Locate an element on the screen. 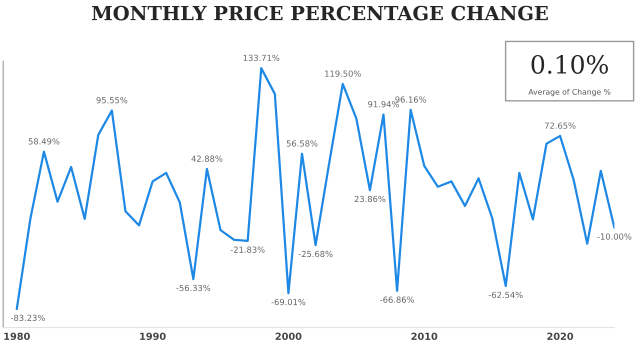 The width and height of the screenshot is (640, 360). x-tick-label: 2020 is located at coordinates (560, 336).